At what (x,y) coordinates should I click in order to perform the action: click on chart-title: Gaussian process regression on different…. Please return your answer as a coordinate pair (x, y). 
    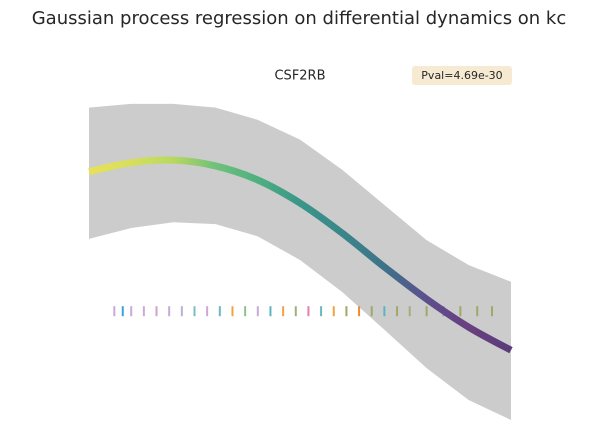
    Looking at the image, I should click on (299, 18).